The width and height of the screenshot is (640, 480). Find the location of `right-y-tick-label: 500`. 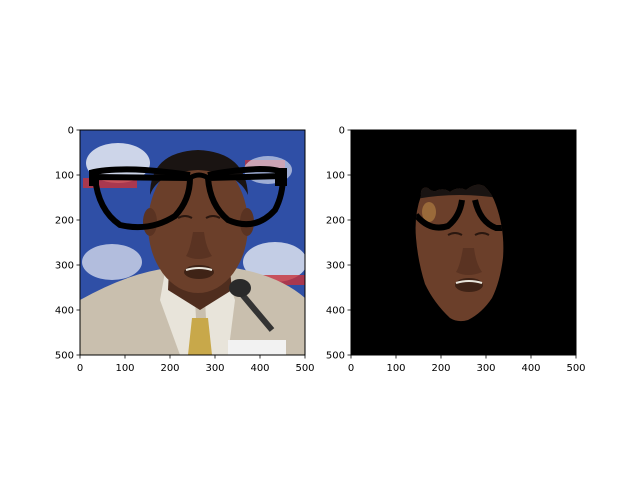

right-y-tick-label: 500 is located at coordinates (335, 356).